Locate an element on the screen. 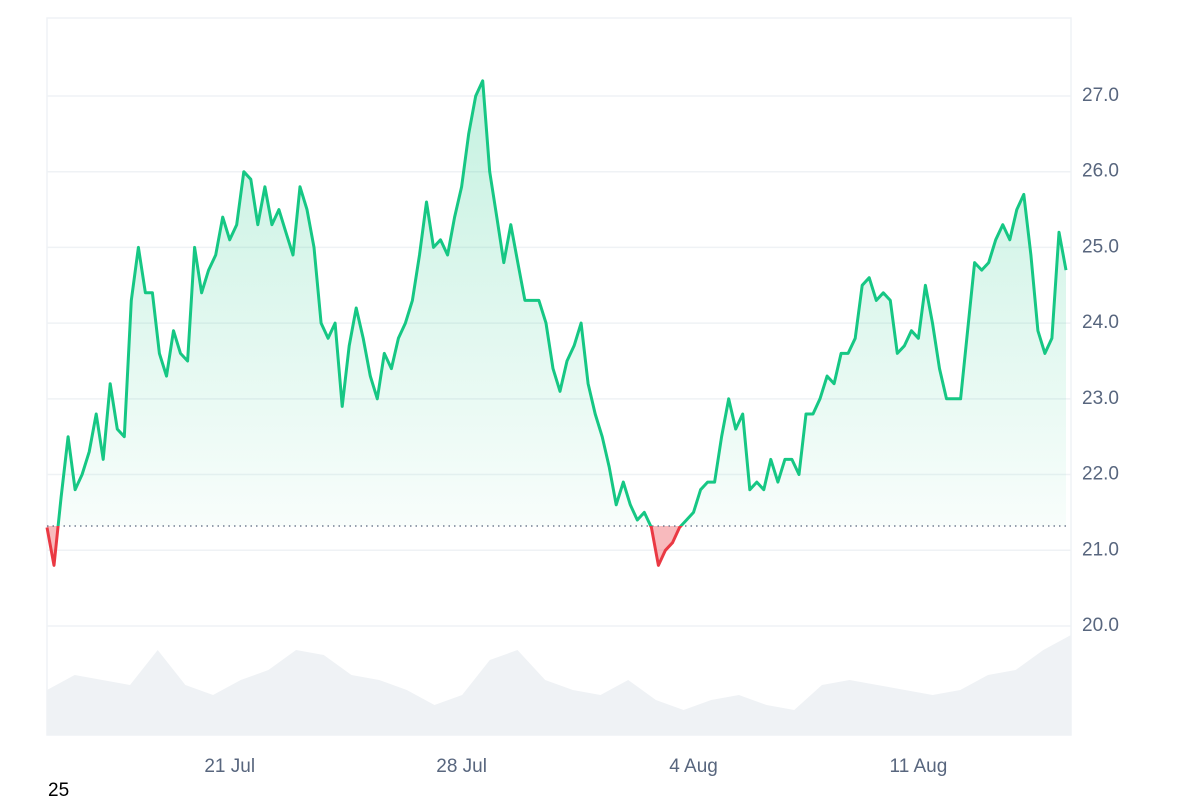  y-tick-label: 20.0 is located at coordinates (1100, 625).